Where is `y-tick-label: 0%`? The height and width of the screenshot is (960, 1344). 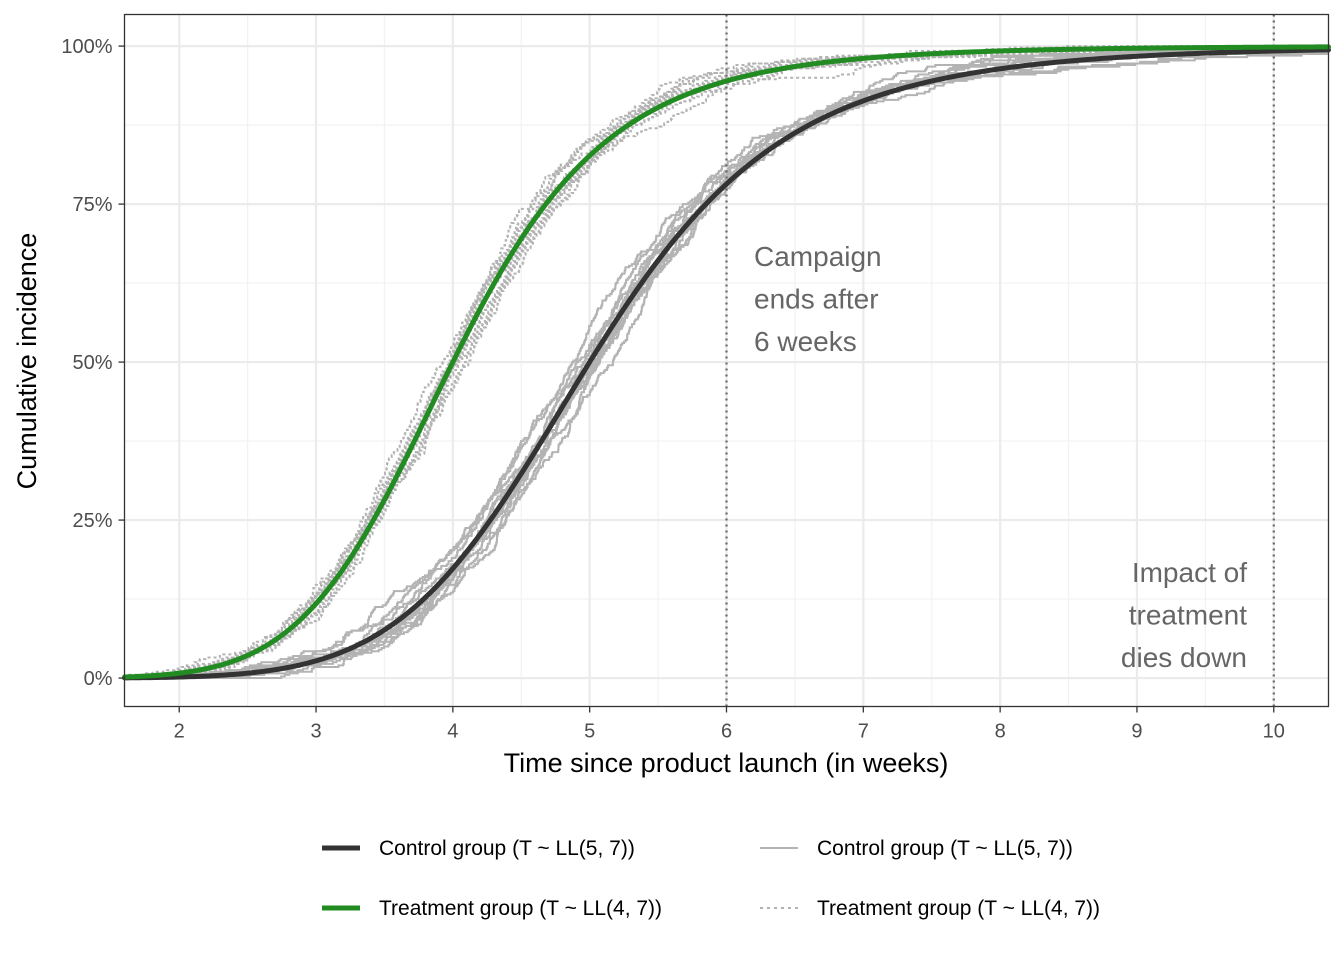
y-tick-label: 0% is located at coordinates (98, 679).